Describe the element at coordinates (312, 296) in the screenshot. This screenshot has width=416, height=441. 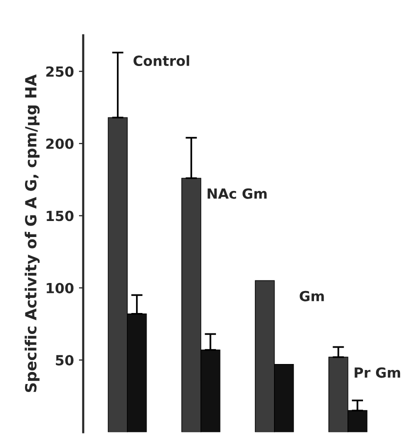
I see `annotation: Gm` at that location.